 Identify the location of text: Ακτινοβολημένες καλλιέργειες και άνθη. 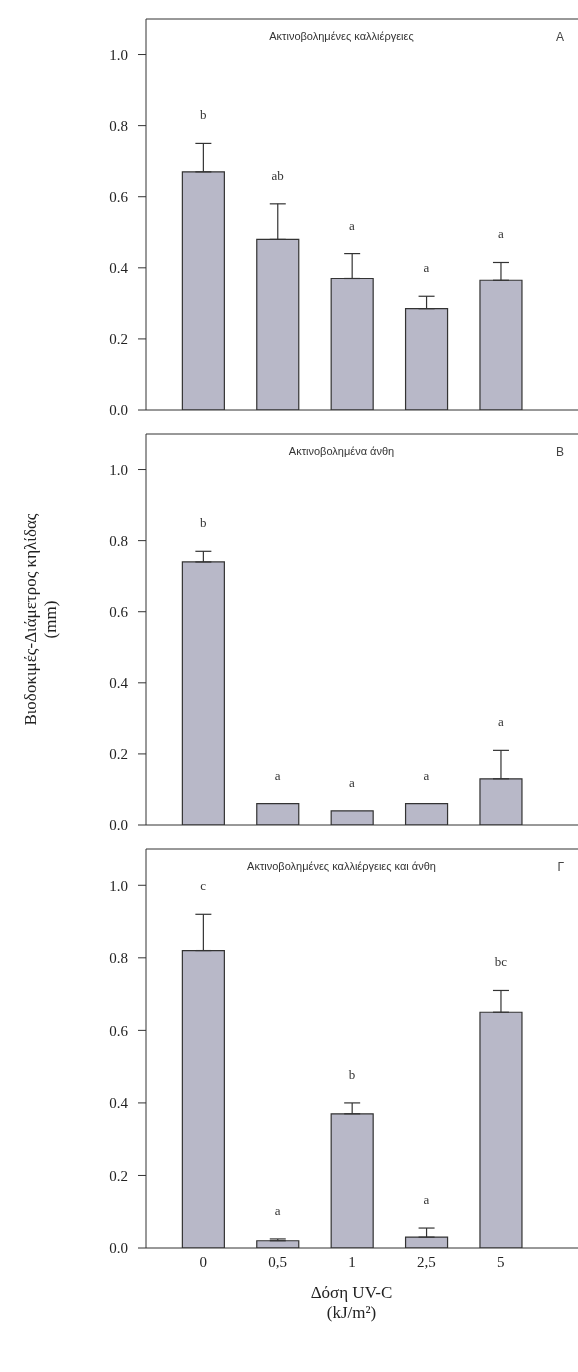
(341, 866).